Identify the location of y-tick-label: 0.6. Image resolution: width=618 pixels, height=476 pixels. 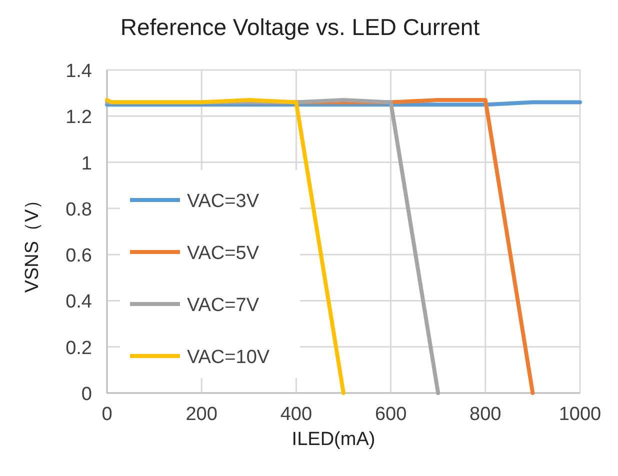
(79, 256).